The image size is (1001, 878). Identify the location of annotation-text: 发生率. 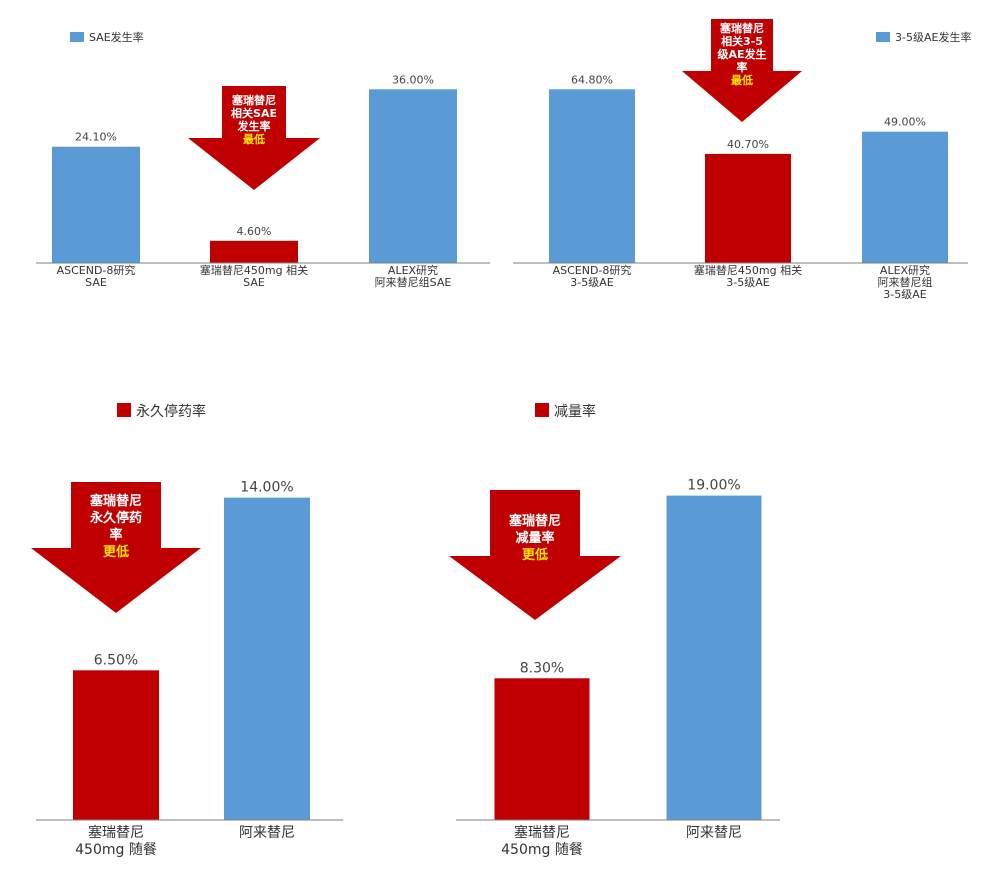
(254, 126).